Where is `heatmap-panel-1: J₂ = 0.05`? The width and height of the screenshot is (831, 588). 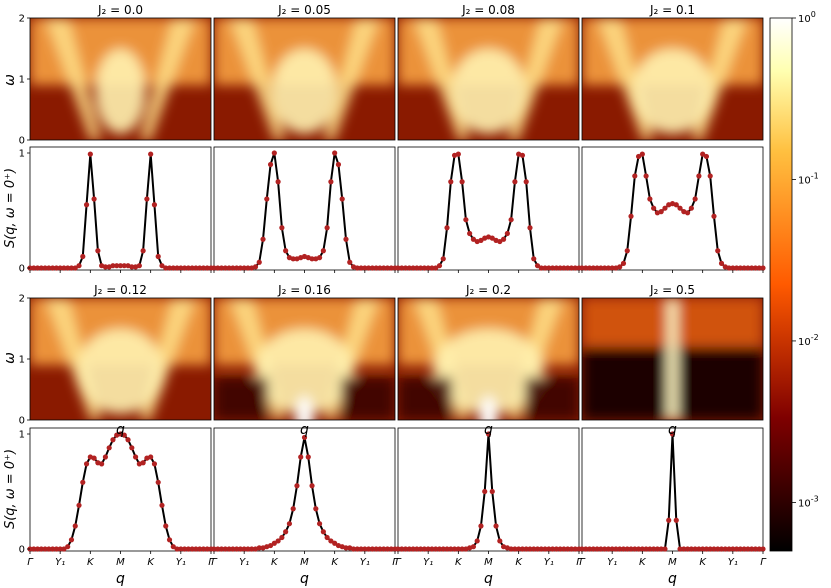 heatmap-panel-1: J₂ = 0.05 is located at coordinates (304, 72).